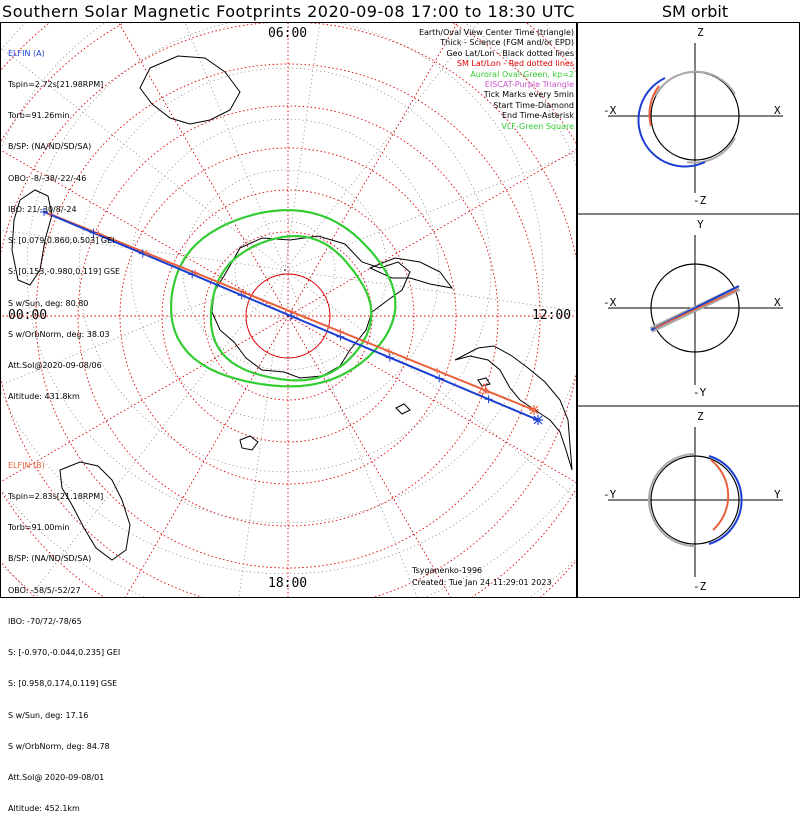 This screenshot has height=825, width=800. Describe the element at coordinates (610, 110) in the screenshot. I see `orbit0-label-left: -X` at that location.